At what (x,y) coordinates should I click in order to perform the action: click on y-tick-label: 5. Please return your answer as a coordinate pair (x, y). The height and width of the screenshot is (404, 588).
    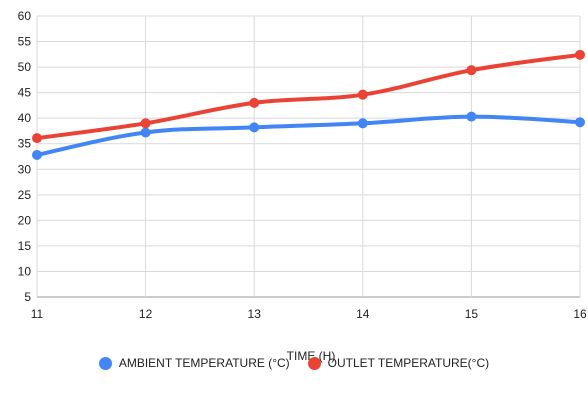
    Looking at the image, I should click on (27, 297).